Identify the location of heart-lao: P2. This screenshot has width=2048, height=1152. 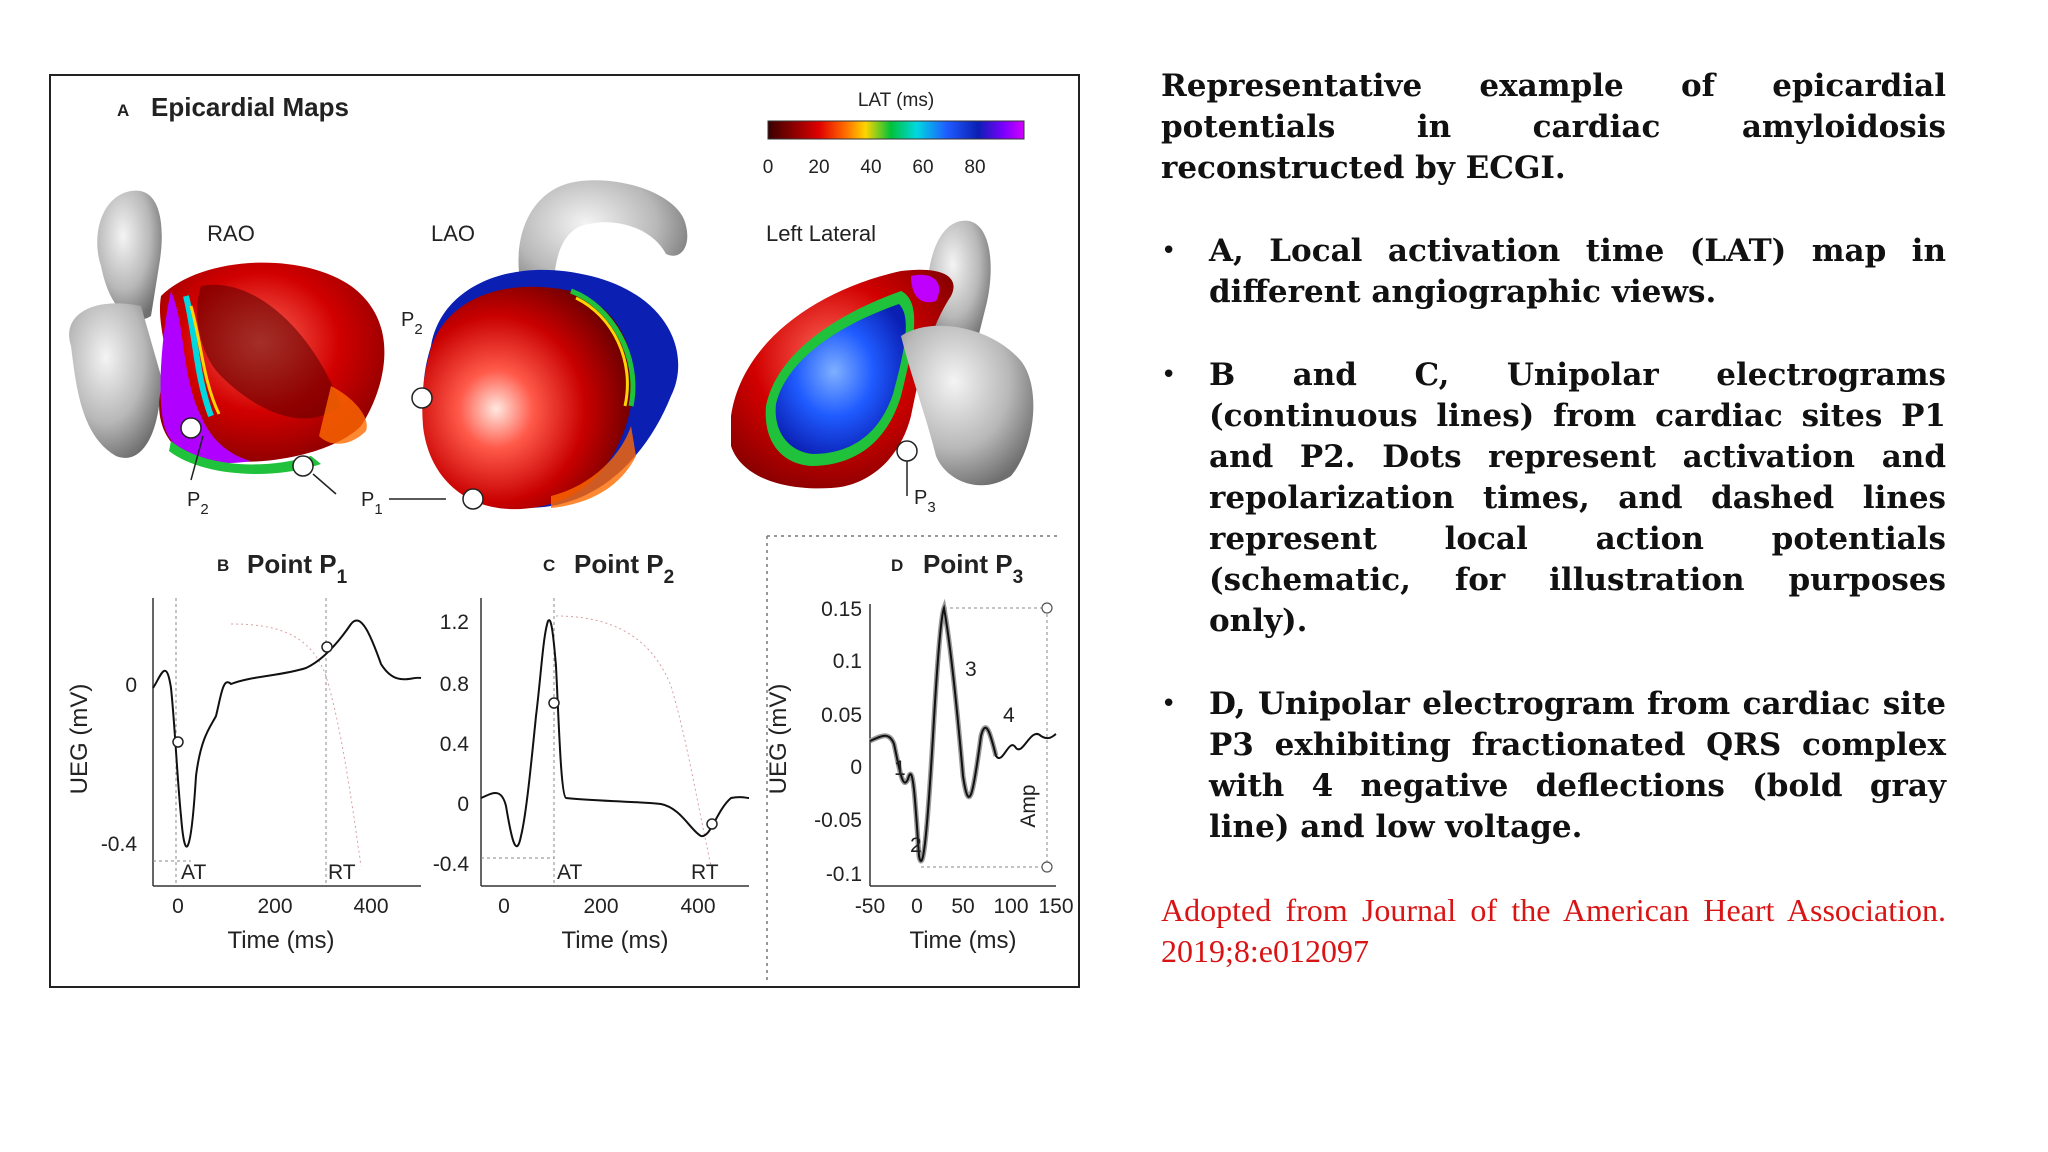
(544, 345).